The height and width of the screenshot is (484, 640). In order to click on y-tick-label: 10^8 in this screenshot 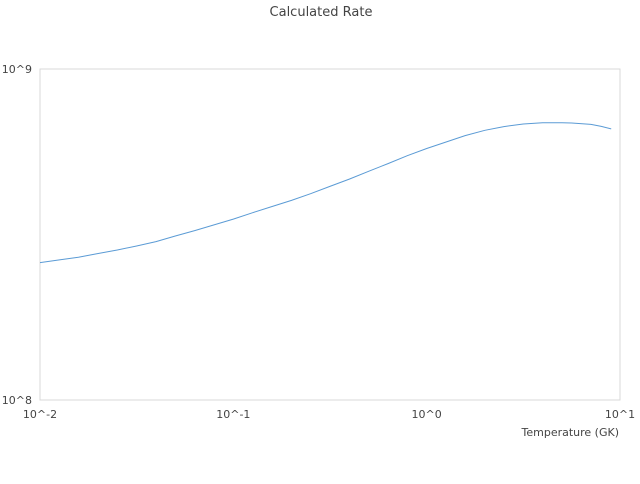, I will do `click(17, 400)`.